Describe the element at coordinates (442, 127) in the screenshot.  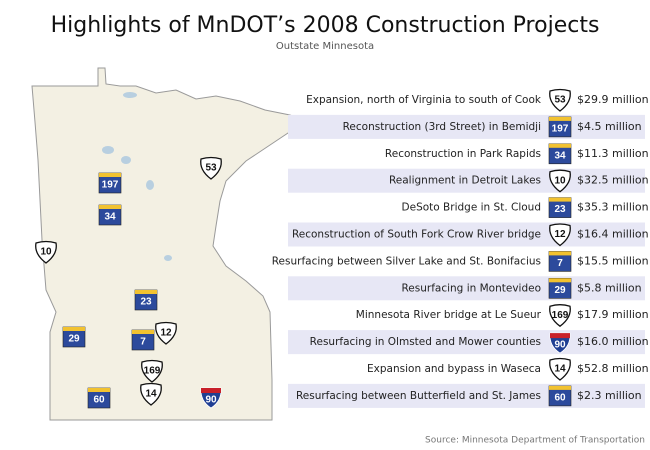
I see `project-description: Reconstruction (3rd Street) in Bemidji` at that location.